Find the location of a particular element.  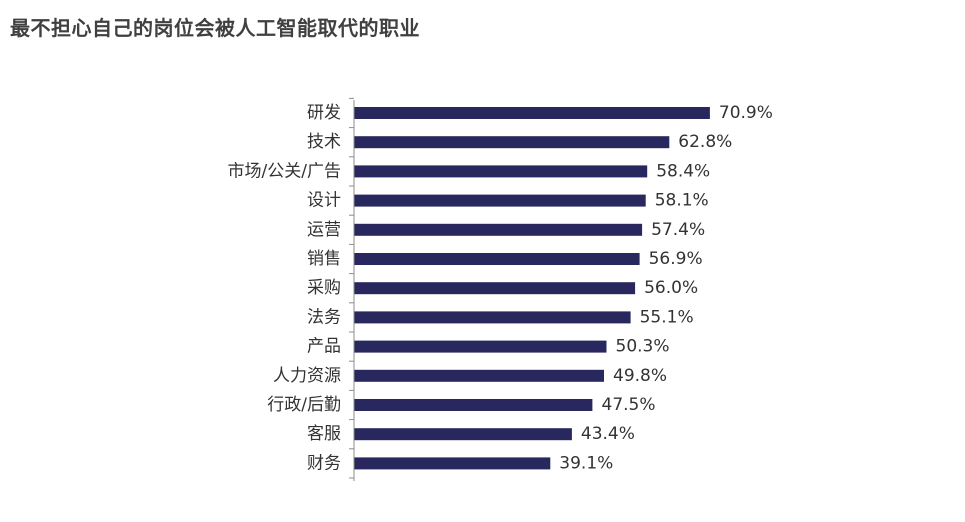

value-label: 47.5% is located at coordinates (629, 405).